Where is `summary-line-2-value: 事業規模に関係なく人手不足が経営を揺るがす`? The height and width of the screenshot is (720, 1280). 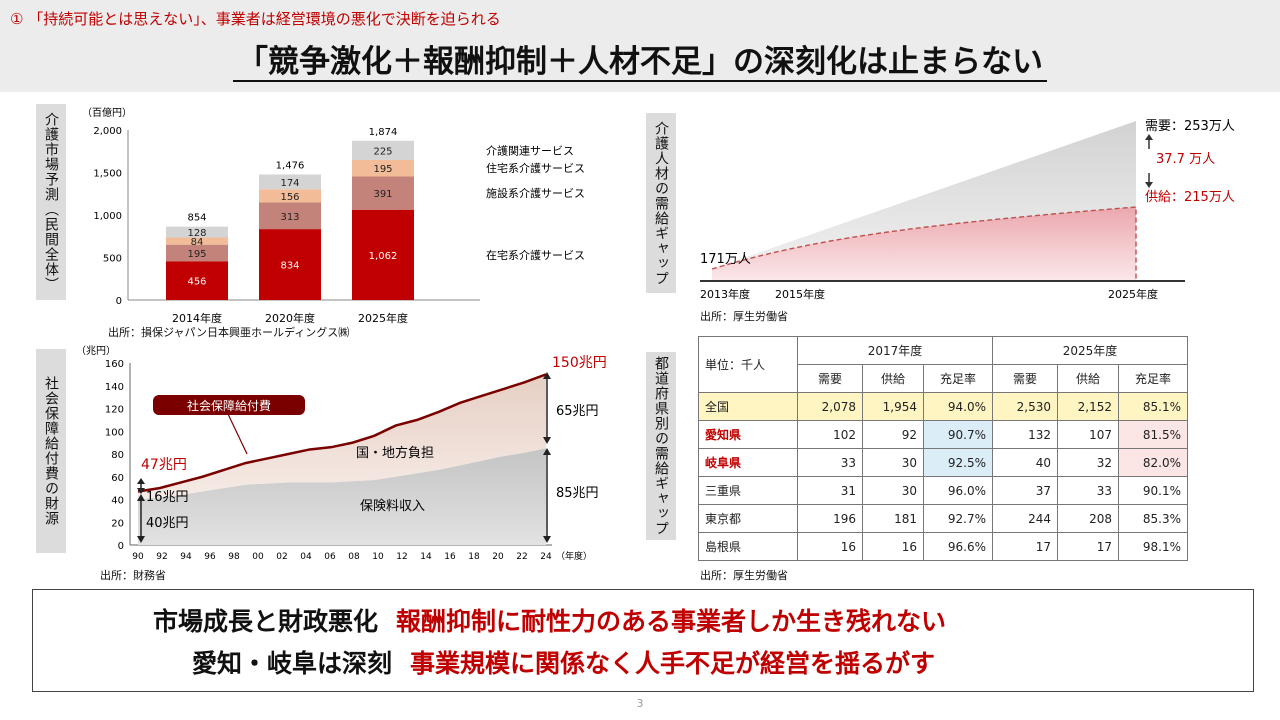
summary-line-2-value: 事業規模に関係なく人手不足が経営を揺るがす is located at coordinates (673, 663).